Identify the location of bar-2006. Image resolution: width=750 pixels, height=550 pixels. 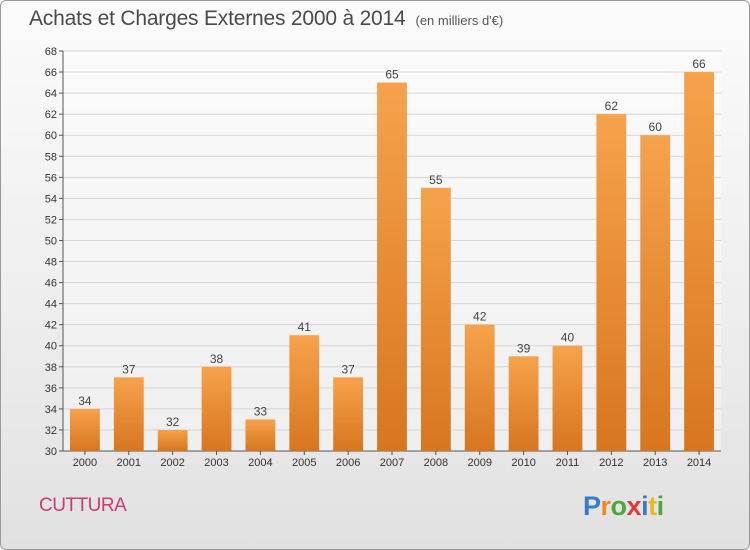
(348, 414).